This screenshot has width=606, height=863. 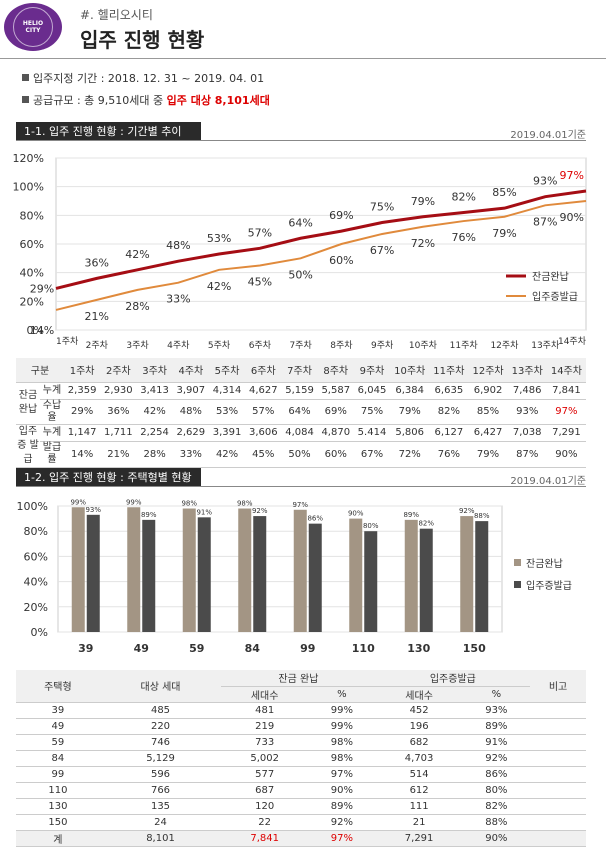 I want to click on table1-cell: 3,606, so click(x=263, y=433).